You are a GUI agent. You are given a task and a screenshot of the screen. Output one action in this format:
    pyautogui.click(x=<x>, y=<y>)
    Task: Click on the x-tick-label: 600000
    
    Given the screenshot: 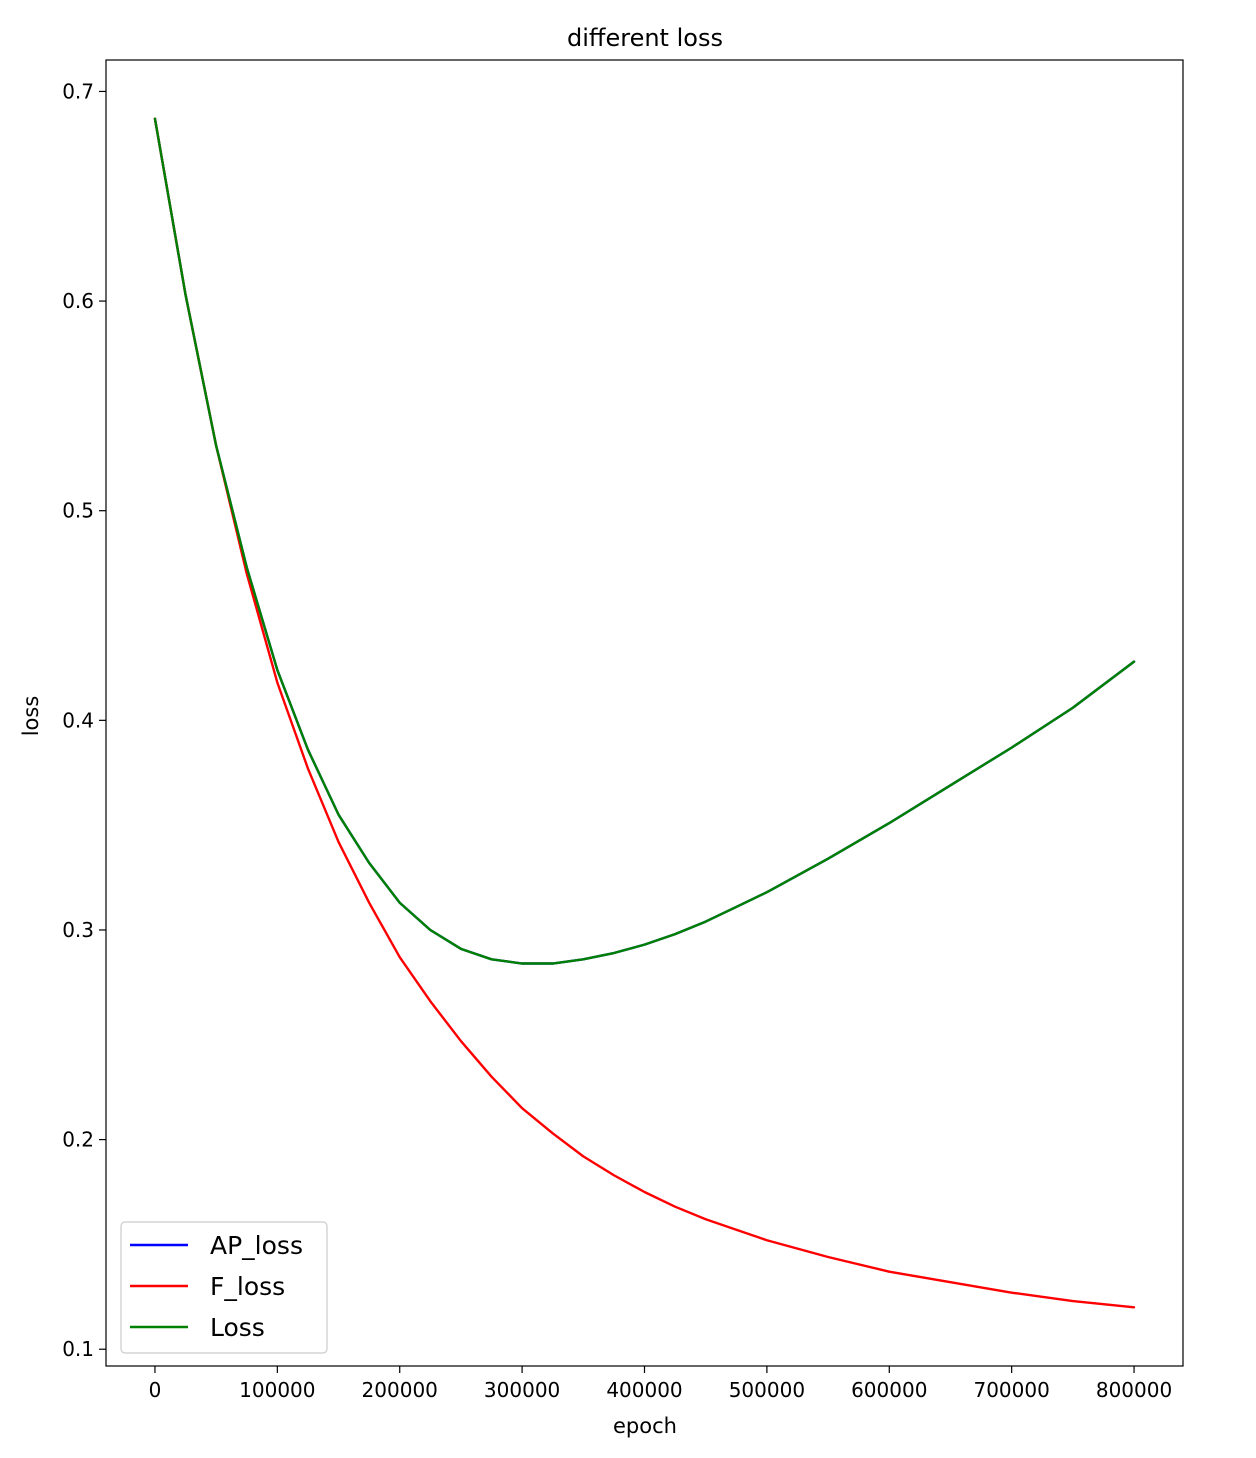 What is the action you would take?
    pyautogui.click(x=889, y=1390)
    